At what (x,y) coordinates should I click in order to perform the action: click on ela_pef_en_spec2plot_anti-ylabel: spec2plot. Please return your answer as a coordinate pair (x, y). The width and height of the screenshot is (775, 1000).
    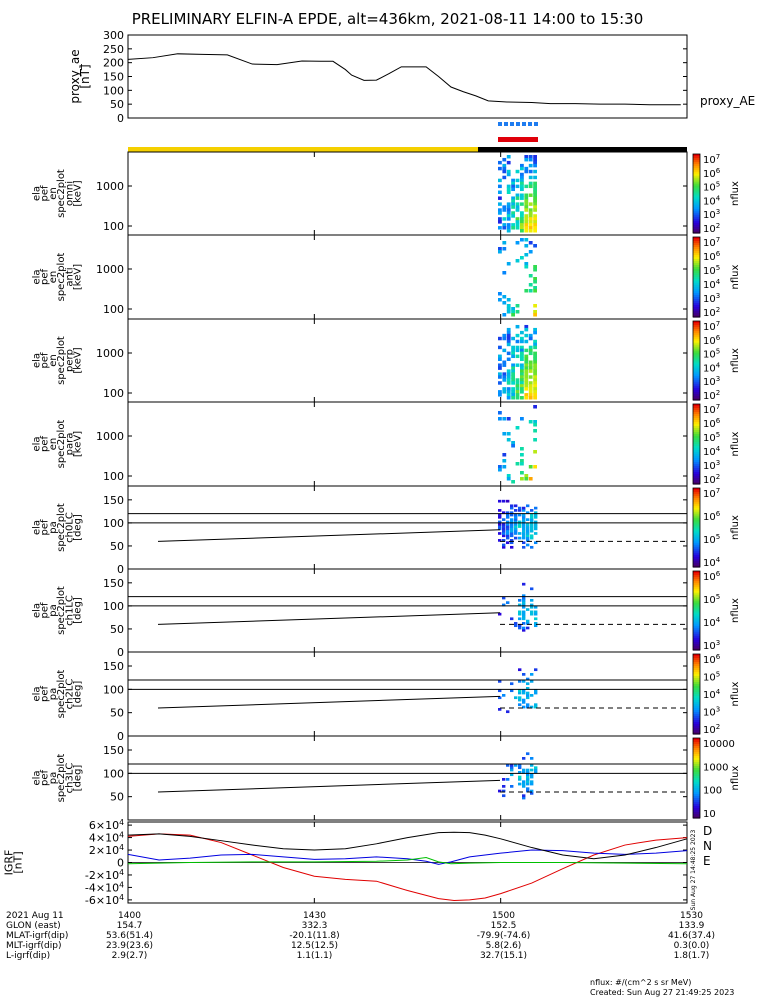
    Looking at the image, I should click on (61, 277).